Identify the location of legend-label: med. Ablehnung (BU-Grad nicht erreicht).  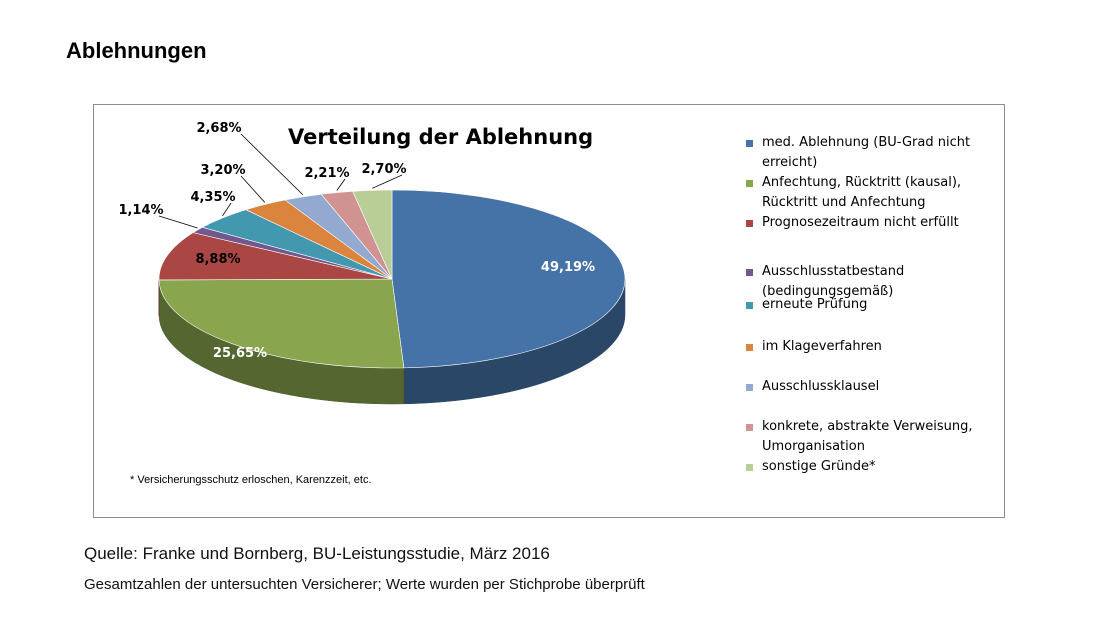
(866, 152).